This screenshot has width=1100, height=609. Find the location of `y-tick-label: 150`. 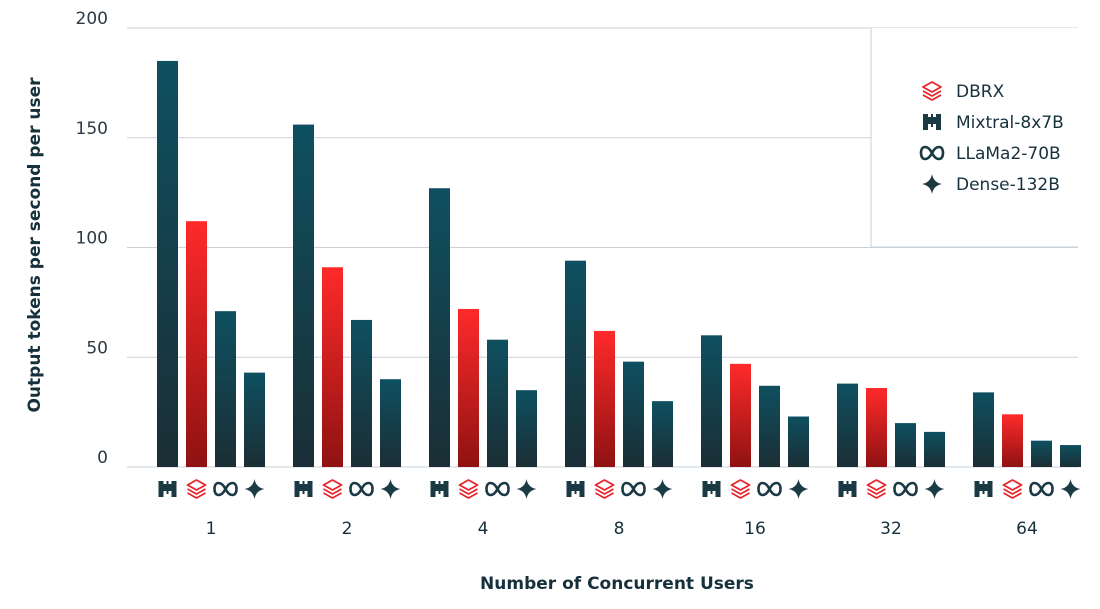

y-tick-label: 150 is located at coordinates (92, 129).